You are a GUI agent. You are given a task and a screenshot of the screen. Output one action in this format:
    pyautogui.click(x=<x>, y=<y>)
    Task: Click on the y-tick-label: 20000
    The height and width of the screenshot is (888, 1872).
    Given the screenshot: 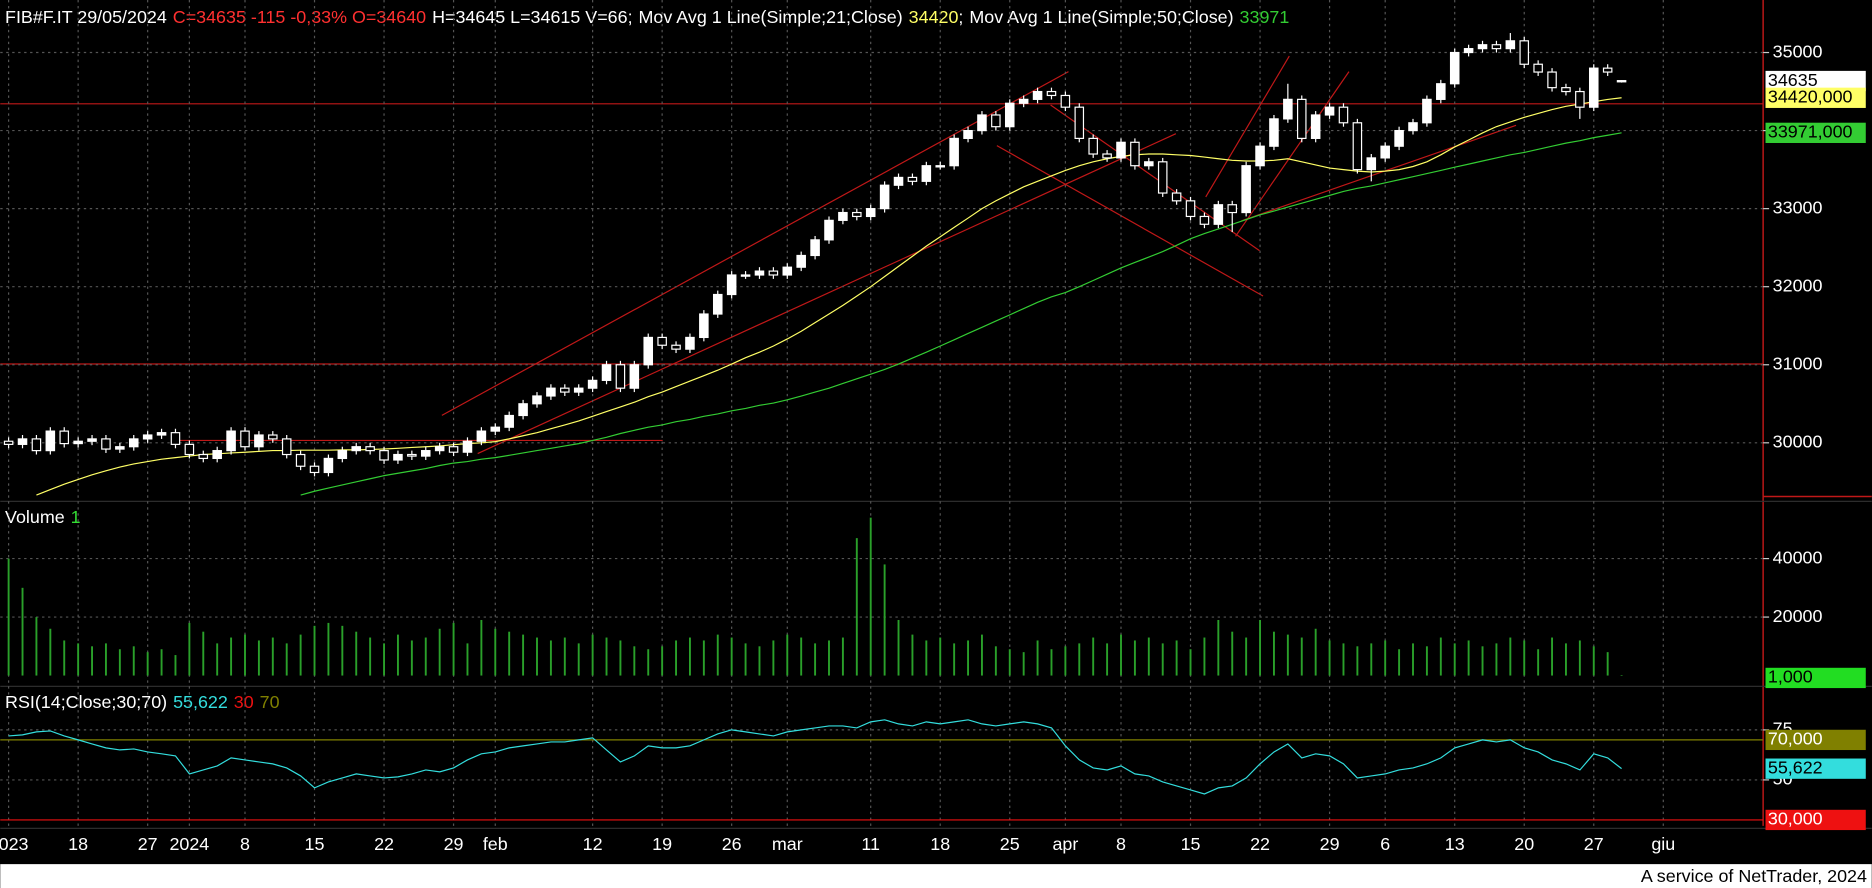 What is the action you would take?
    pyautogui.click(x=1798, y=616)
    